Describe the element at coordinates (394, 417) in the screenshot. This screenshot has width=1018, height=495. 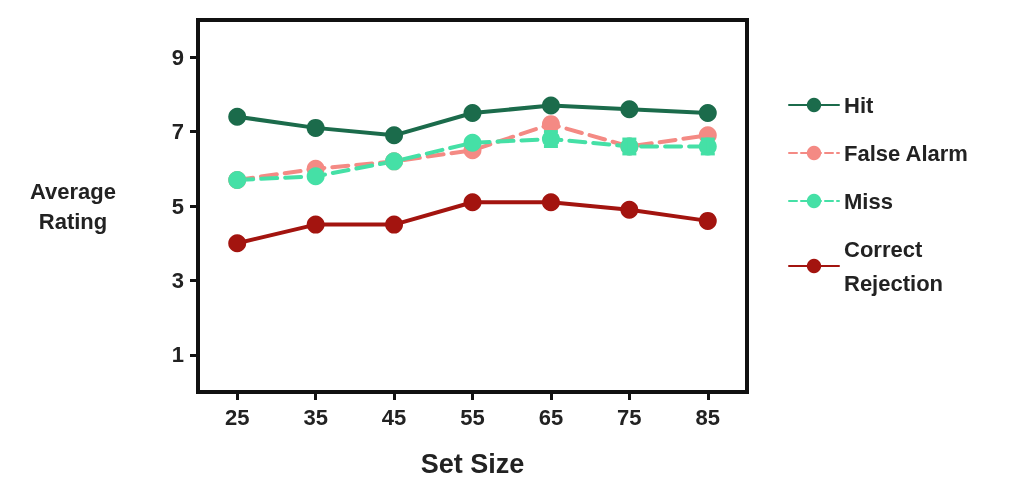
I see `x-tick-label: 45` at that location.